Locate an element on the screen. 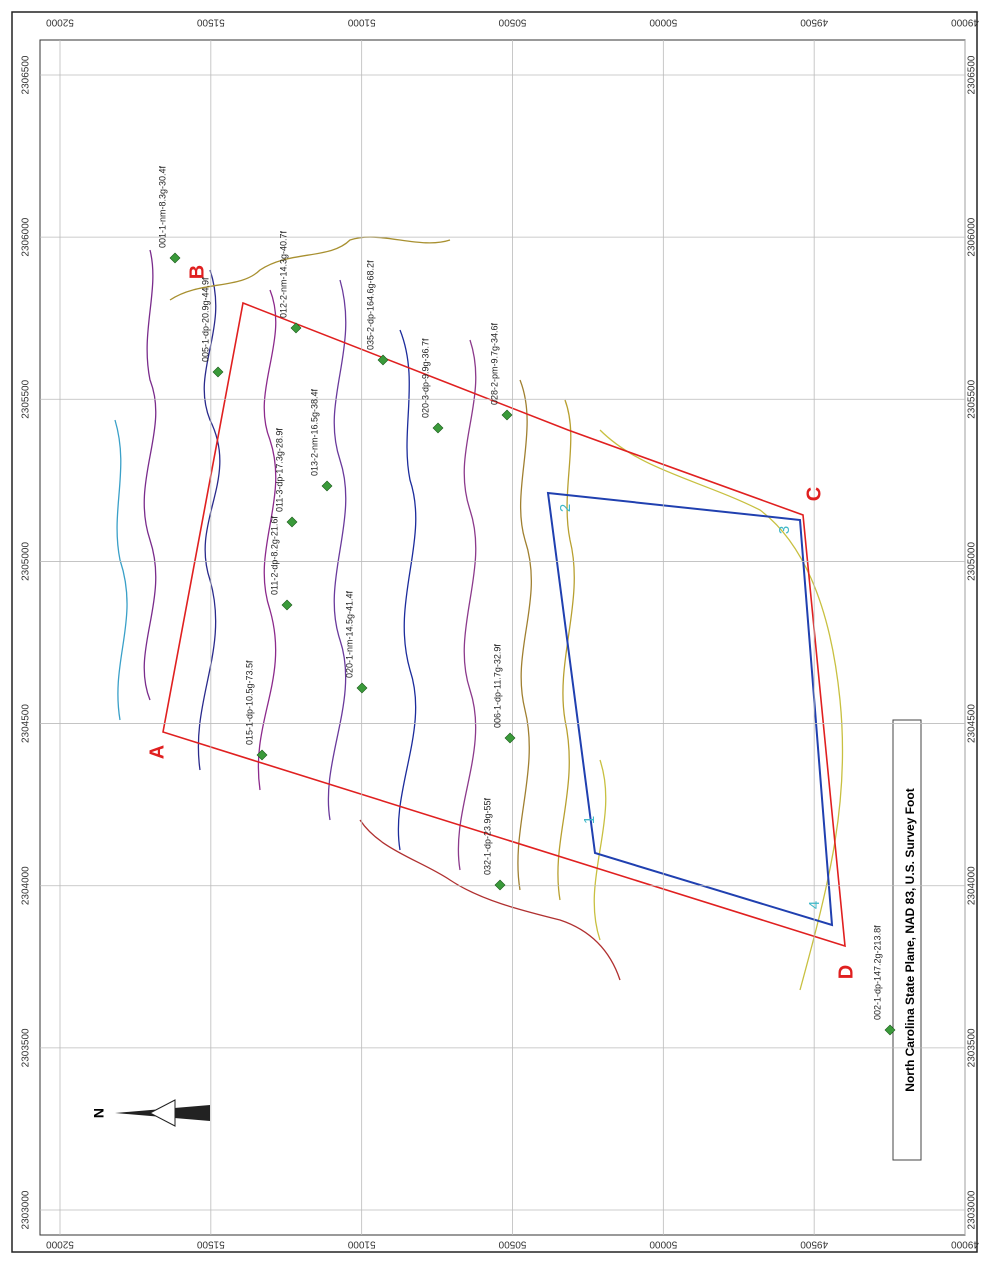 Image resolution: width=989 pixels, height=1264 pixels. well-label: 005-1-dp-20.9g-44.9f is located at coordinates (205, 319).